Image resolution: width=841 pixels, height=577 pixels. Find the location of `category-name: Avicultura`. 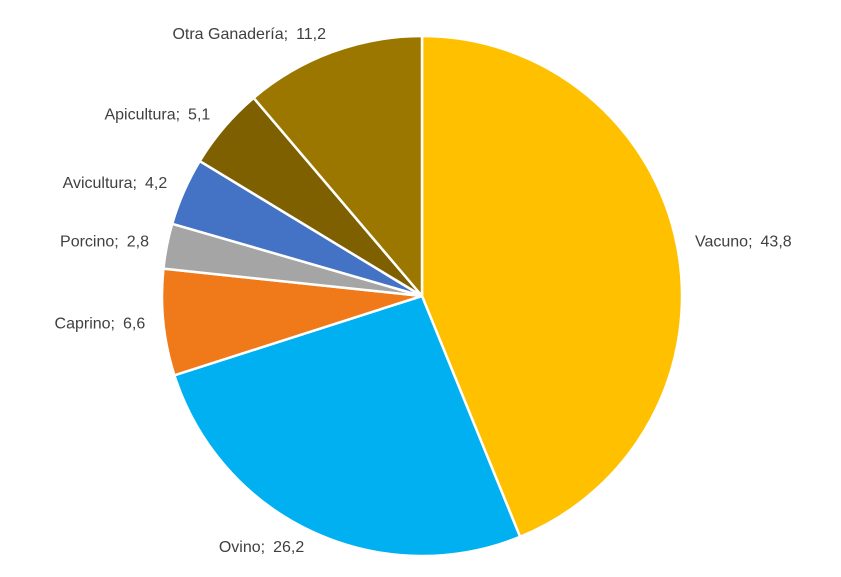

category-name: Avicultura is located at coordinates (98, 183).